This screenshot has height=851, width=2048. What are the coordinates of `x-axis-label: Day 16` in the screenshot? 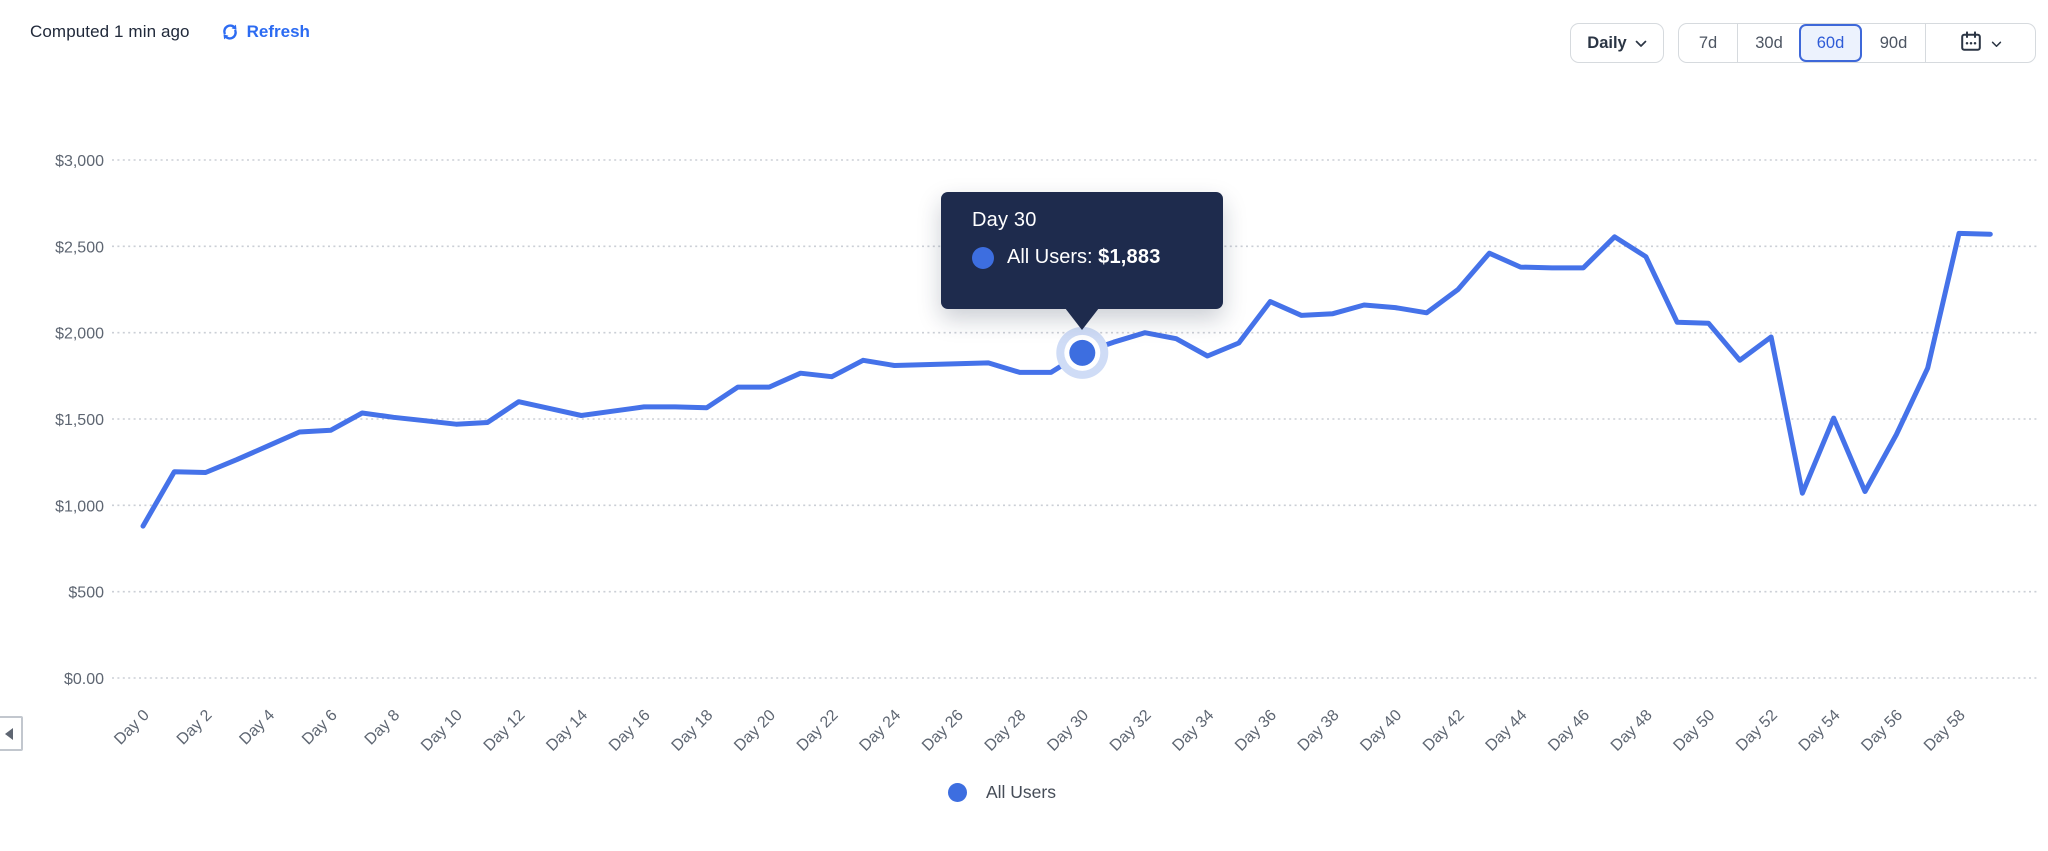 It's located at (630, 731).